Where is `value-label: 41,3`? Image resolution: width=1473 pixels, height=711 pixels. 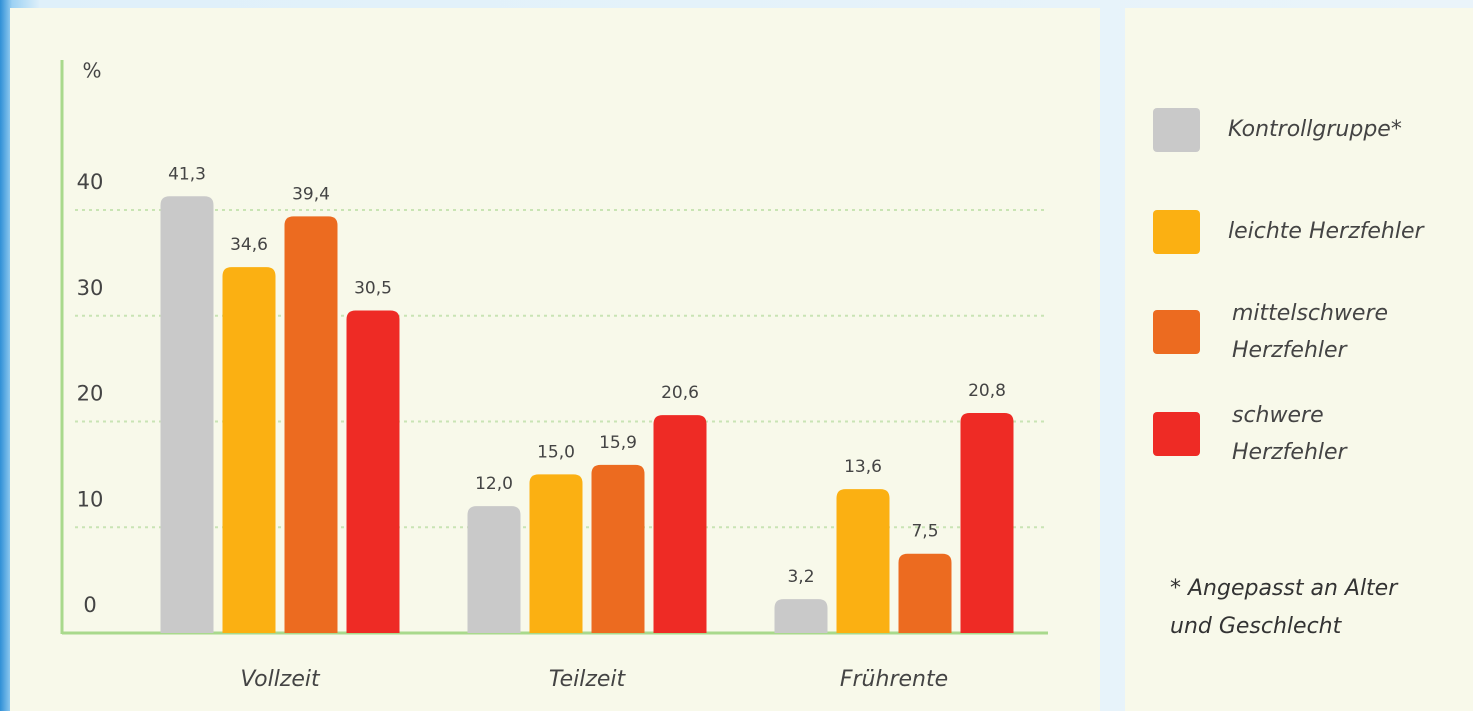
value-label: 41,3 is located at coordinates (187, 174).